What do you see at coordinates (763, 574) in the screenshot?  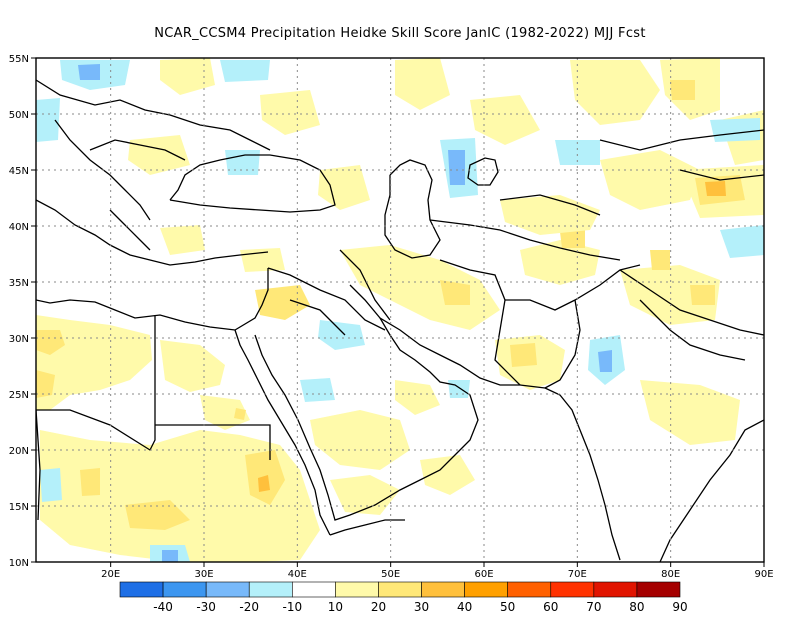 I see `lon-label: 90E` at bounding box center [763, 574].